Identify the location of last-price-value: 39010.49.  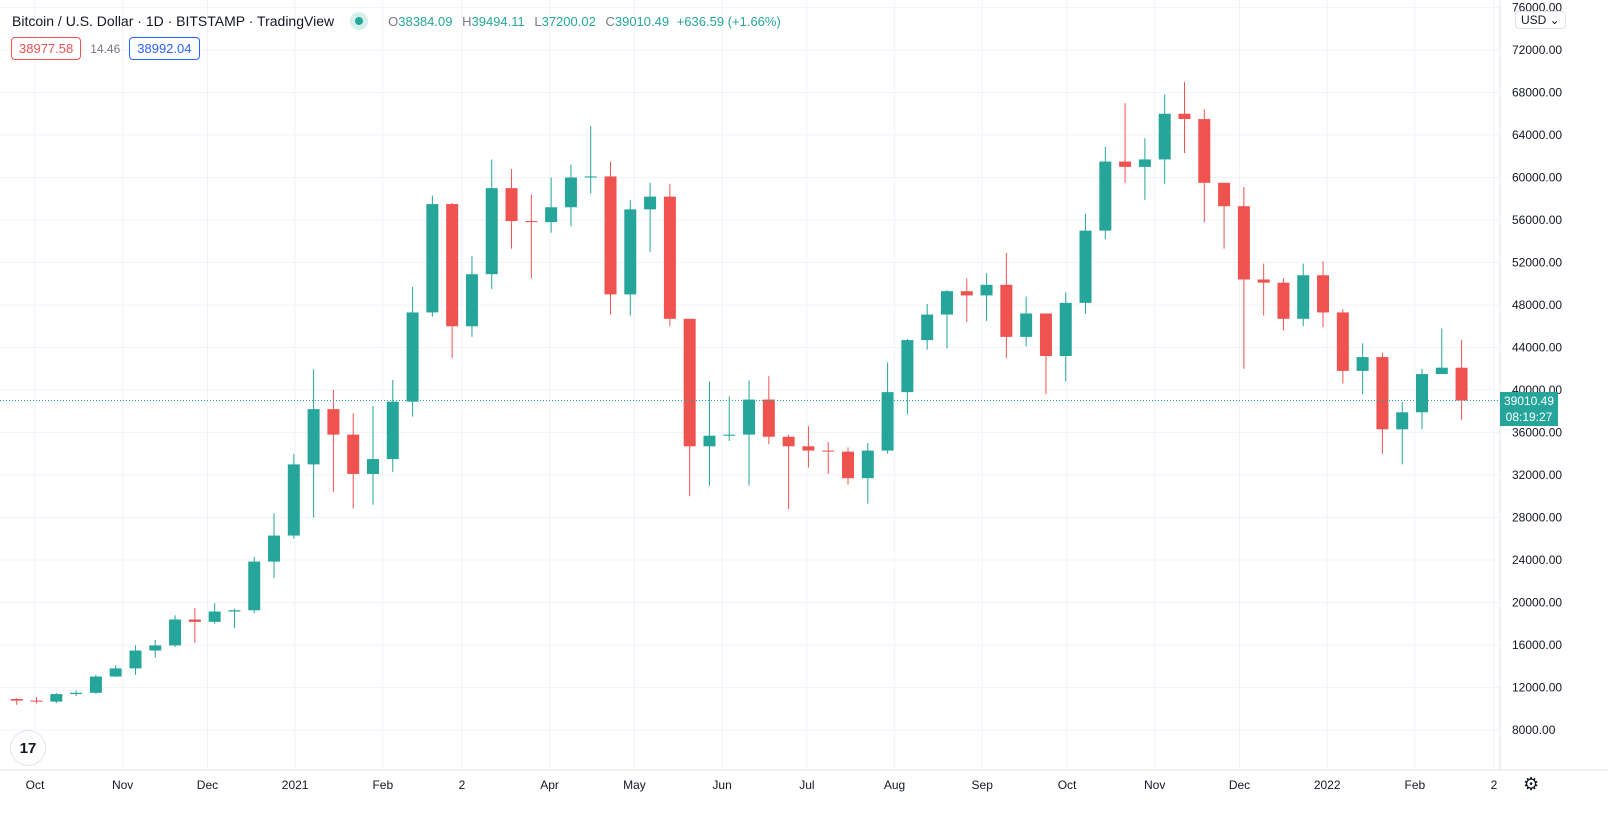
(1529, 401).